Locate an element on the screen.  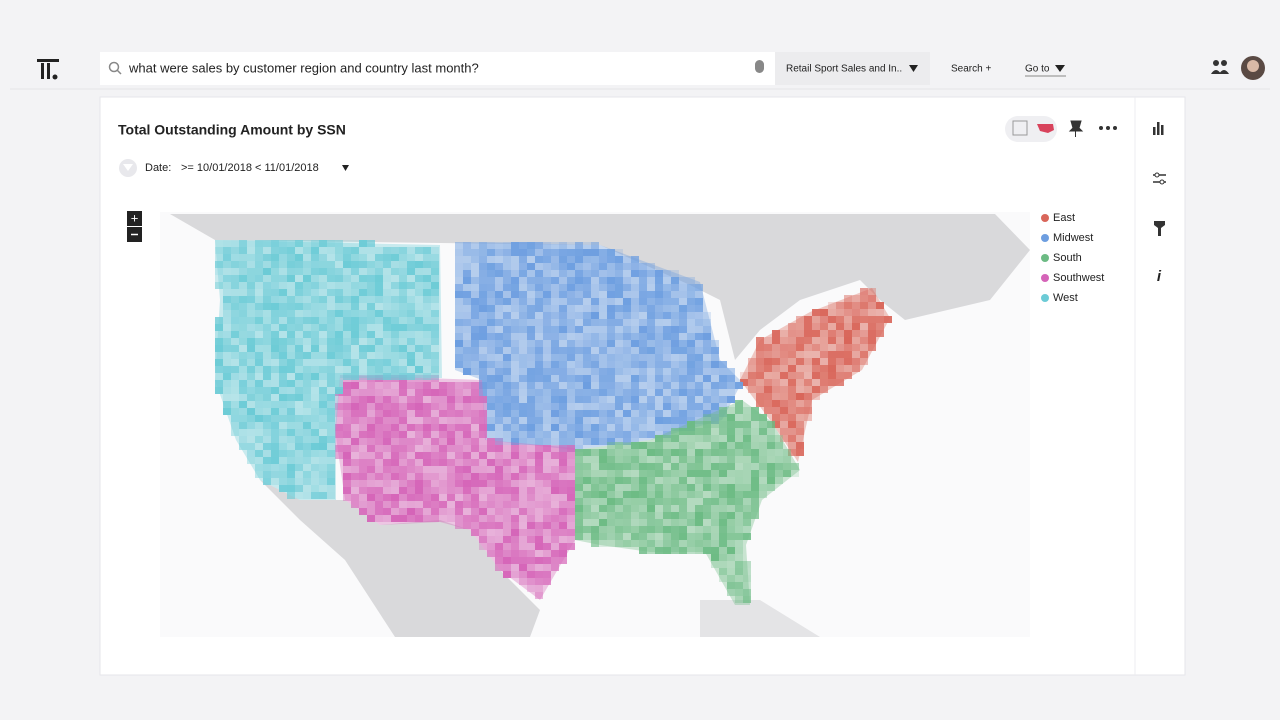
more-icon is located at coordinates (1108, 128).